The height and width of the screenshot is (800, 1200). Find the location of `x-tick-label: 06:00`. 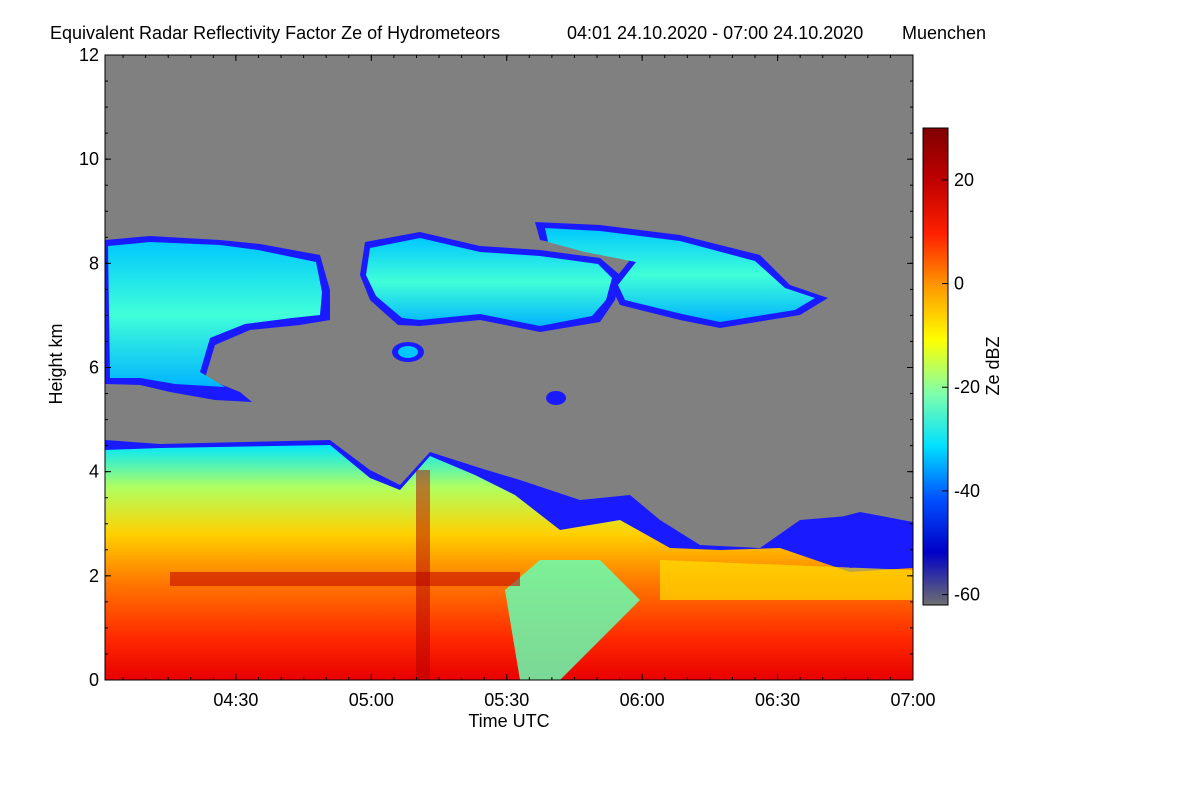

x-tick-label: 06:00 is located at coordinates (642, 700).